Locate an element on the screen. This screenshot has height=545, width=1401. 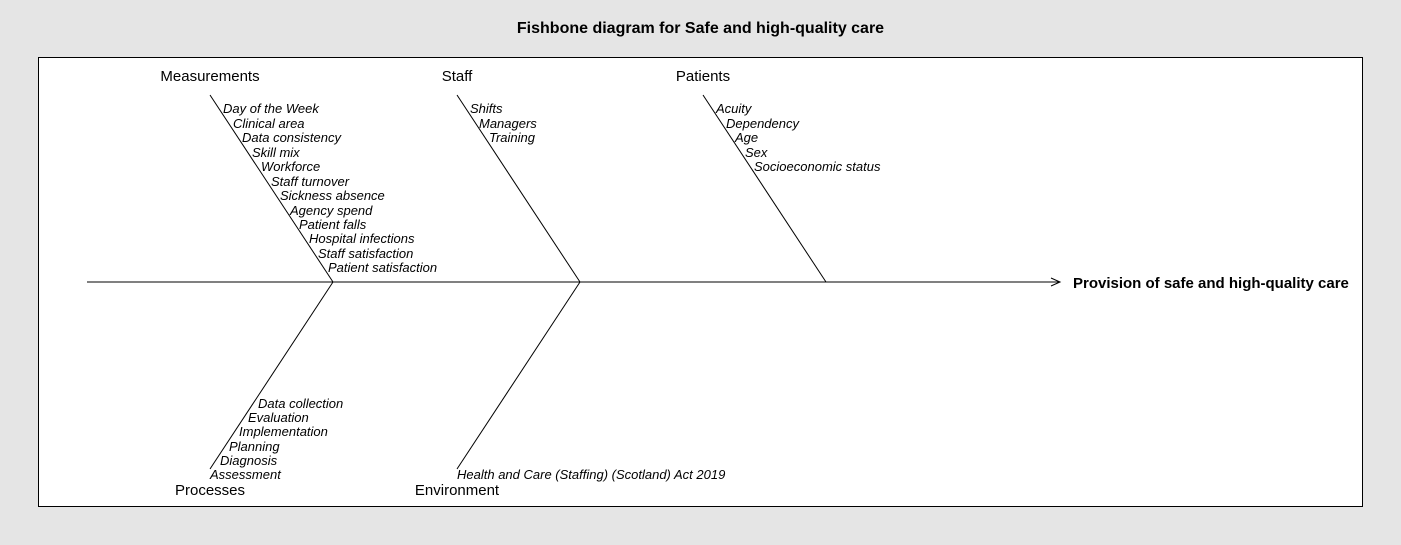
cause-label: Evaluation is located at coordinates (278, 417).